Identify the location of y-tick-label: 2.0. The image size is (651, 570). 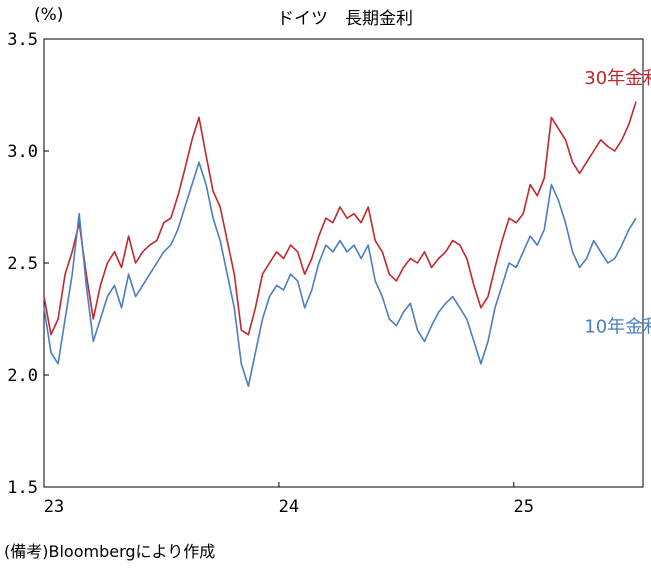
(22, 376).